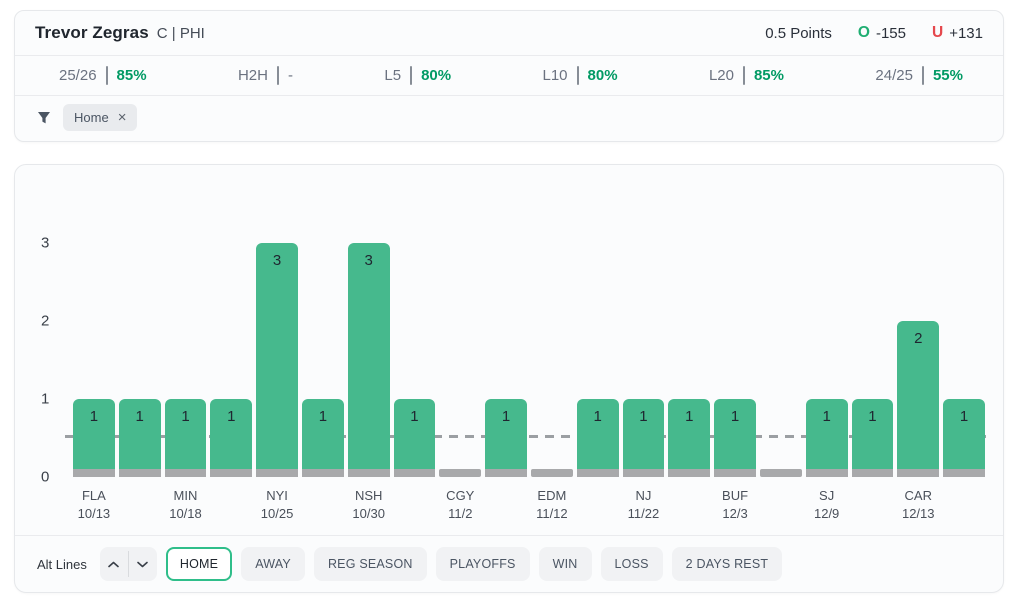 The image size is (1024, 598). What do you see at coordinates (180, 33) in the screenshot?
I see `player-position-team: C | PHI` at bounding box center [180, 33].